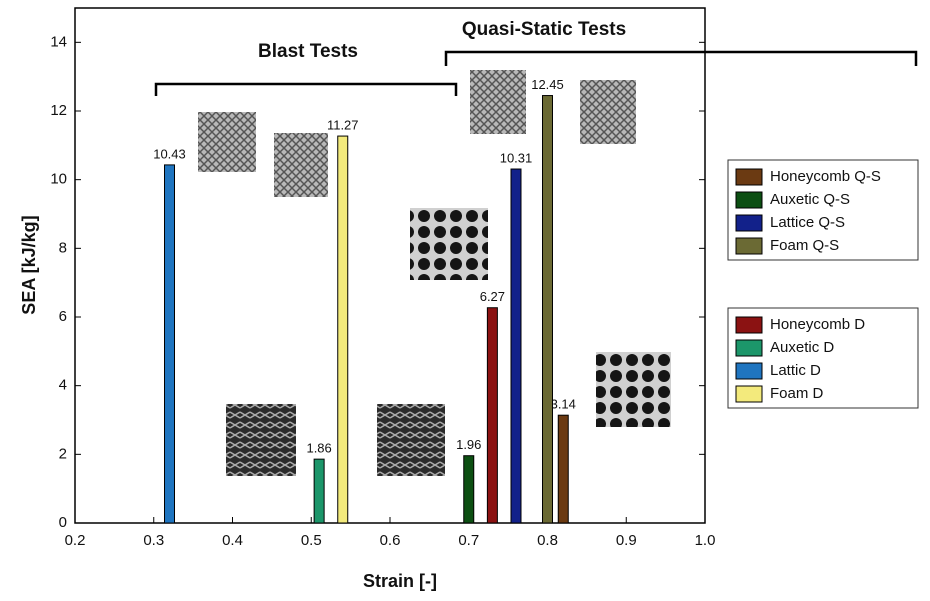 The width and height of the screenshot is (930, 601). Describe the element at coordinates (153, 540) in the screenshot. I see `x-tick-label: 0.3` at that location.